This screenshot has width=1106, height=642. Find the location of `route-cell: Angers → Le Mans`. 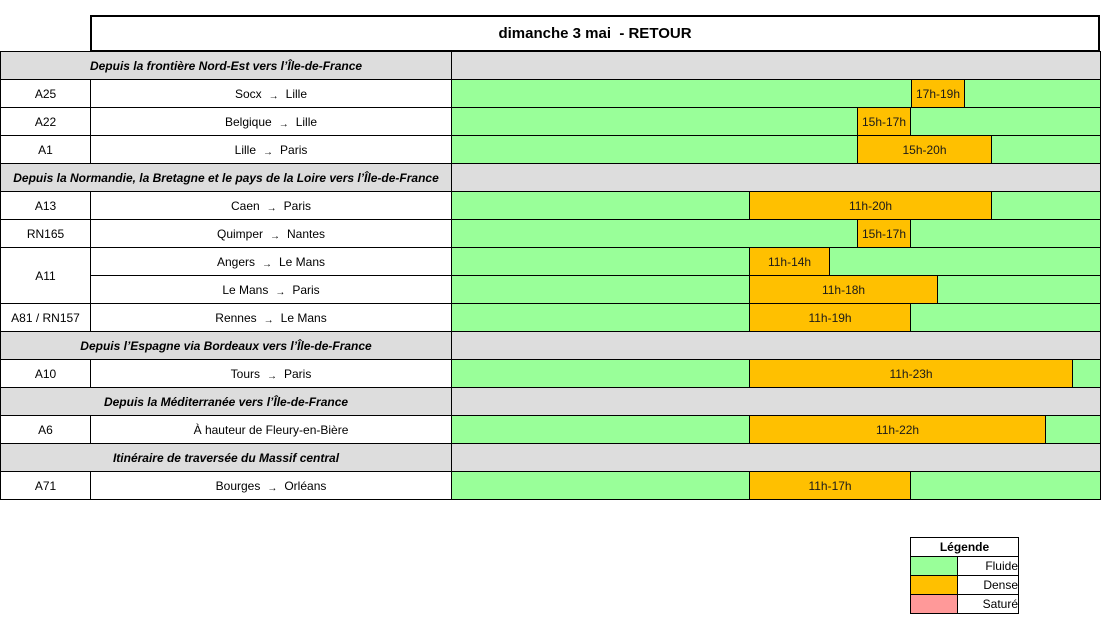

route-cell: Angers → Le Mans is located at coordinates (271, 261).